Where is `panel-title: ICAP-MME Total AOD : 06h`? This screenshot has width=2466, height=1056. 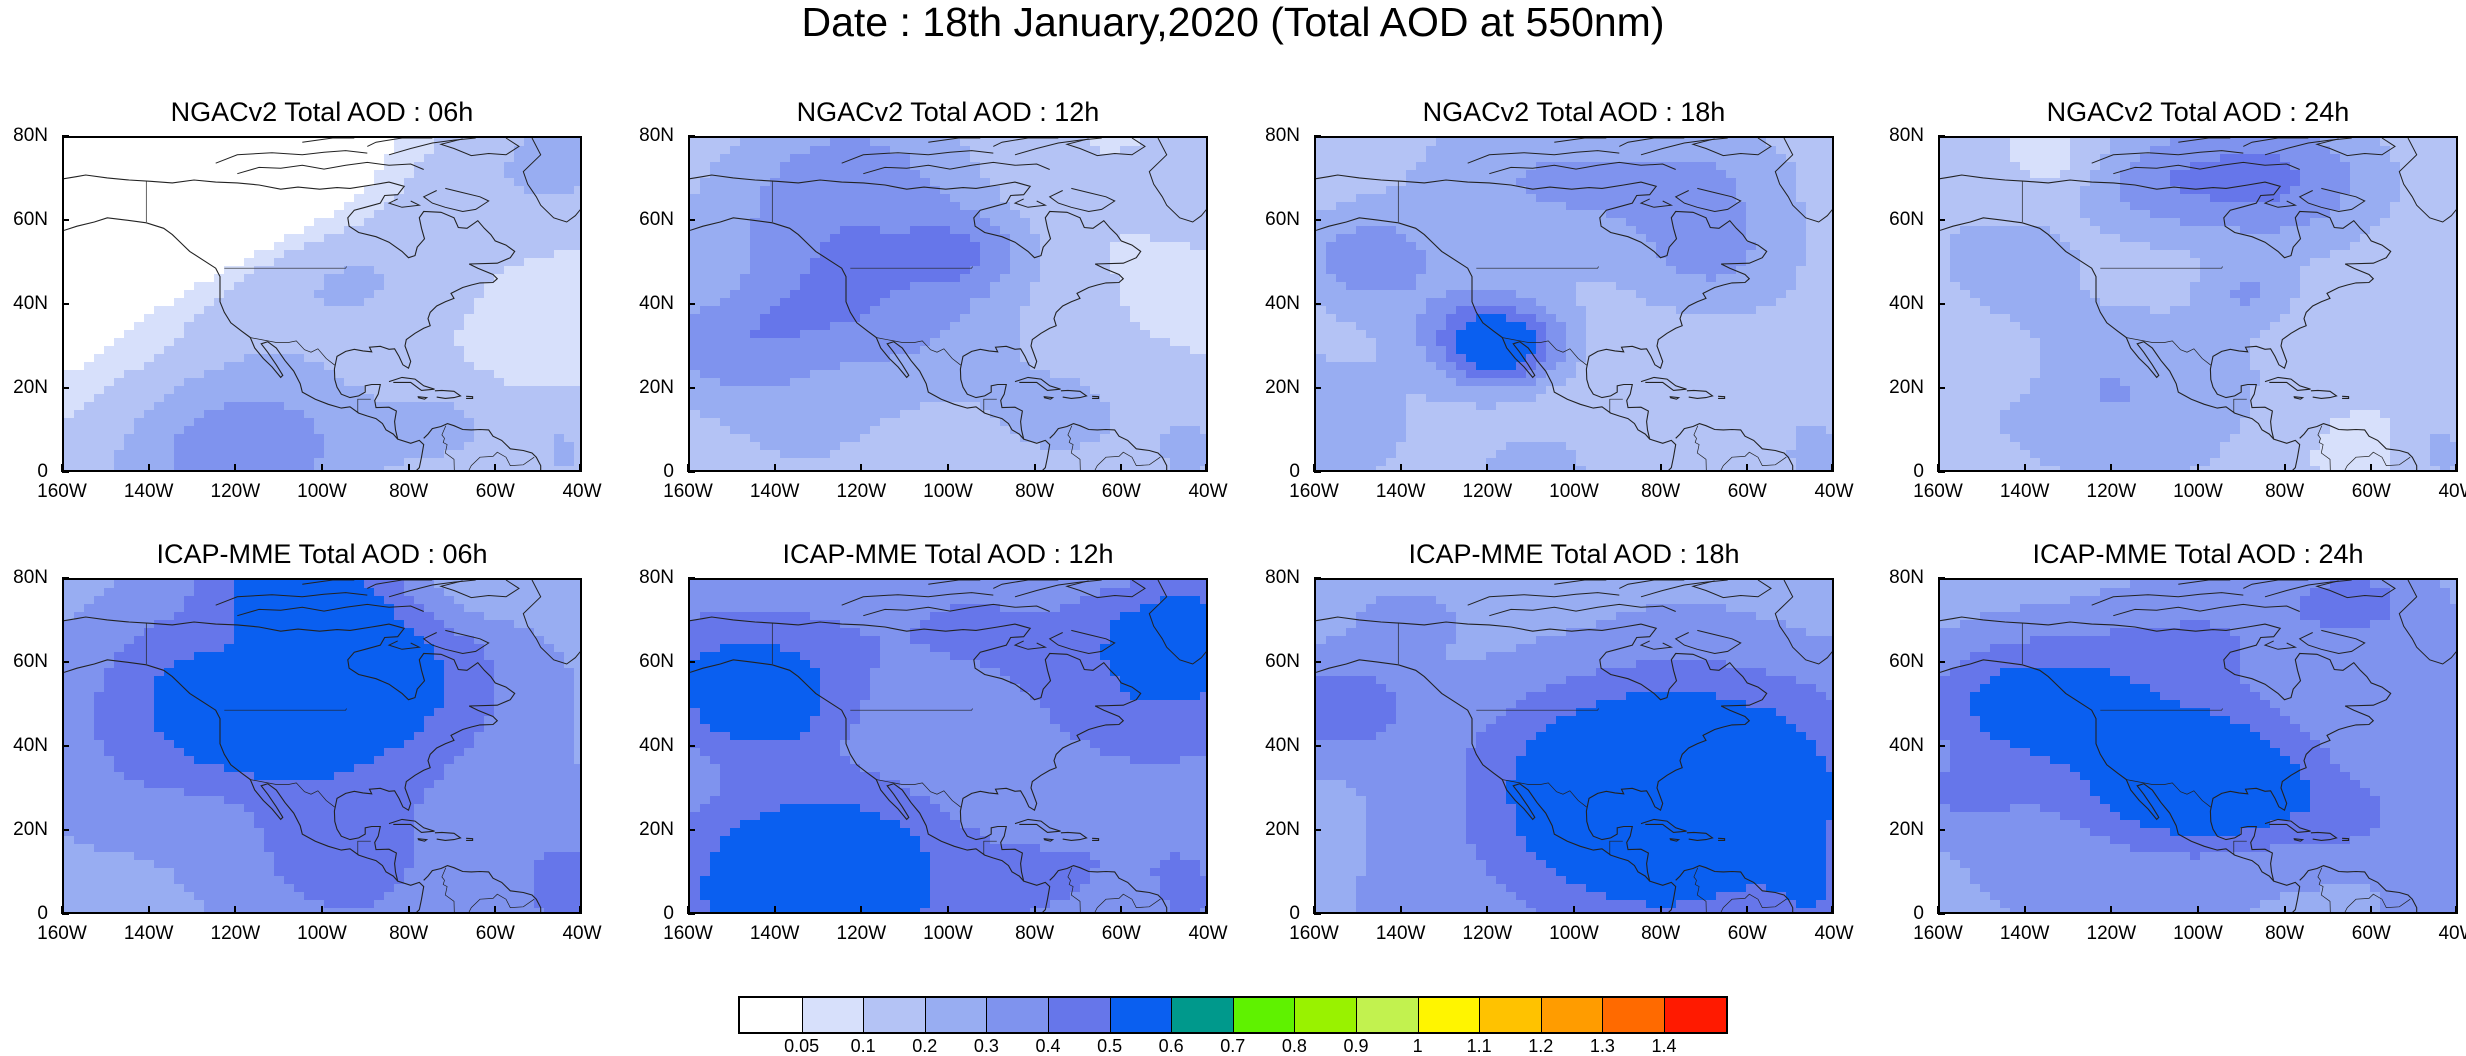
panel-title: ICAP-MME Total AOD : 06h is located at coordinates (322, 554).